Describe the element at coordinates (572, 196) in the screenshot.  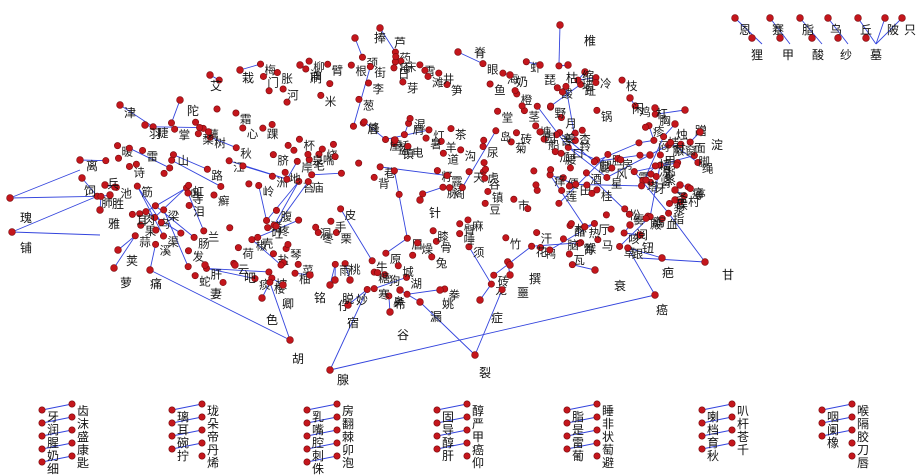
I see `node-label: 莲` at that location.